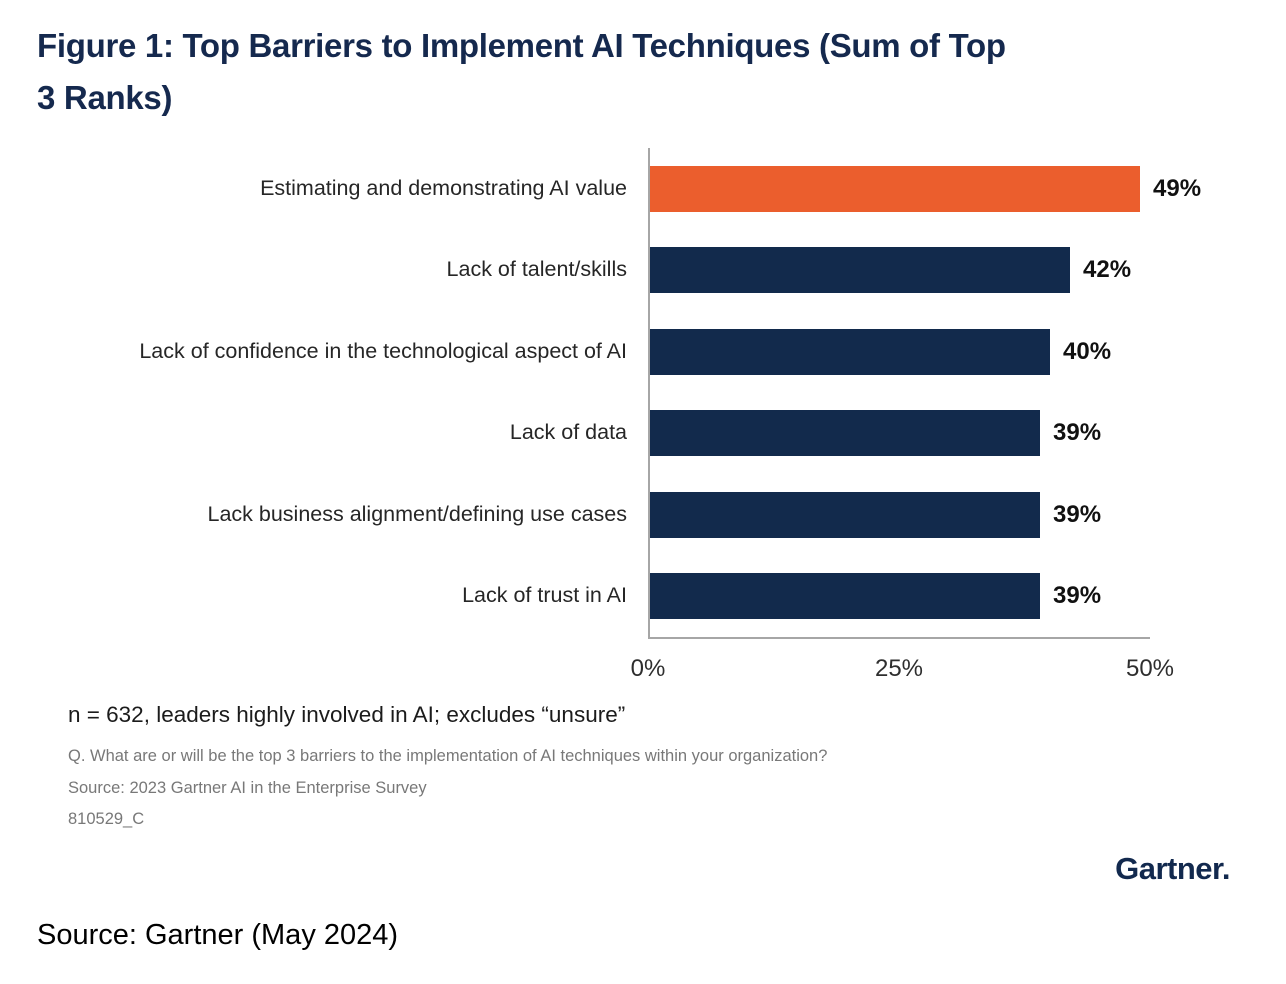 The image size is (1286, 984). I want to click on gartner-logo: Gartner., so click(1172, 869).